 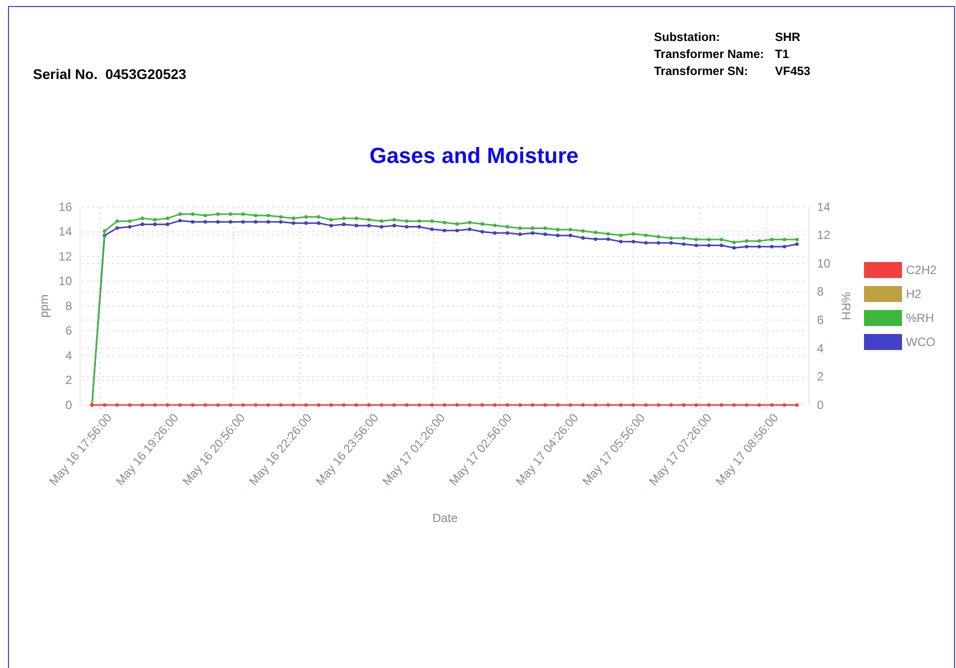 What do you see at coordinates (727, 37) in the screenshot?
I see `text: Substation: SHR` at bounding box center [727, 37].